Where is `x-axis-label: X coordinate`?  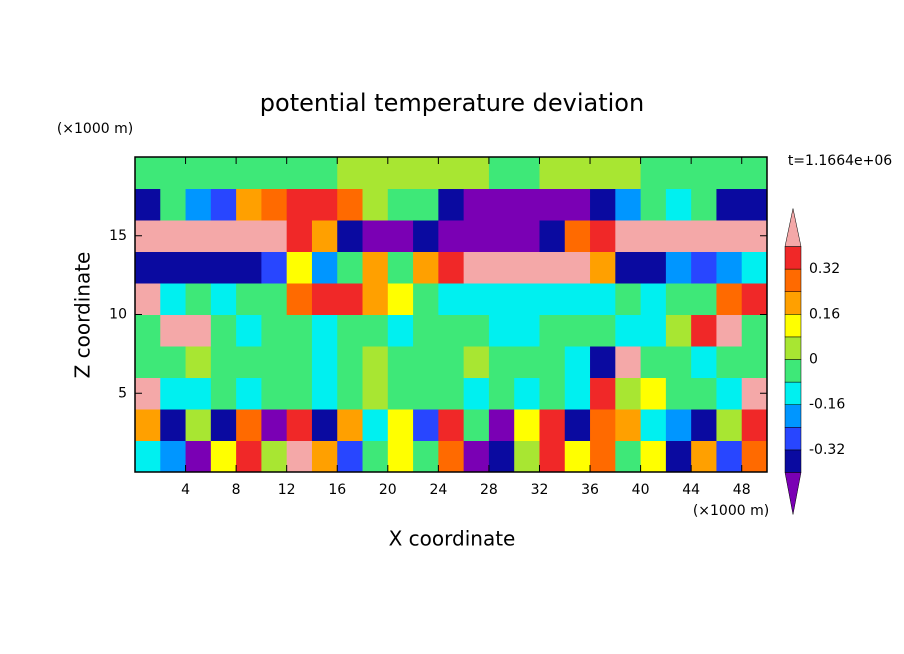 x-axis-label: X coordinate is located at coordinates (452, 539).